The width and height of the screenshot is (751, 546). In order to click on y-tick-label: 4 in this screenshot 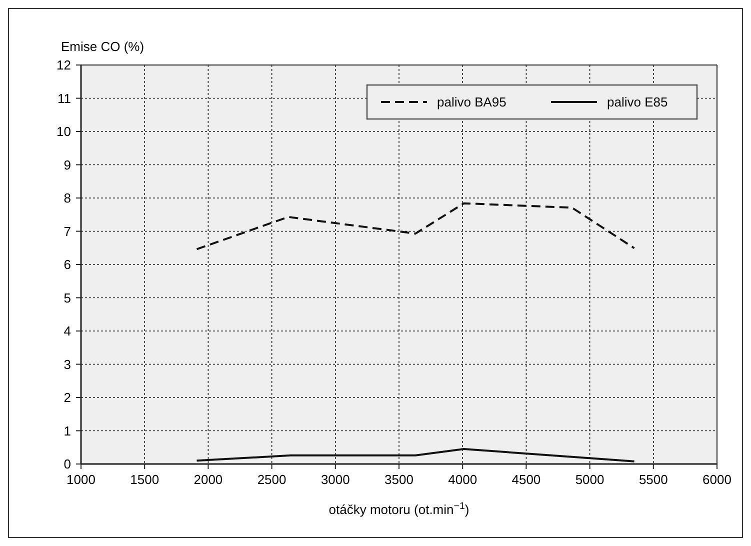, I will do `click(67, 331)`.